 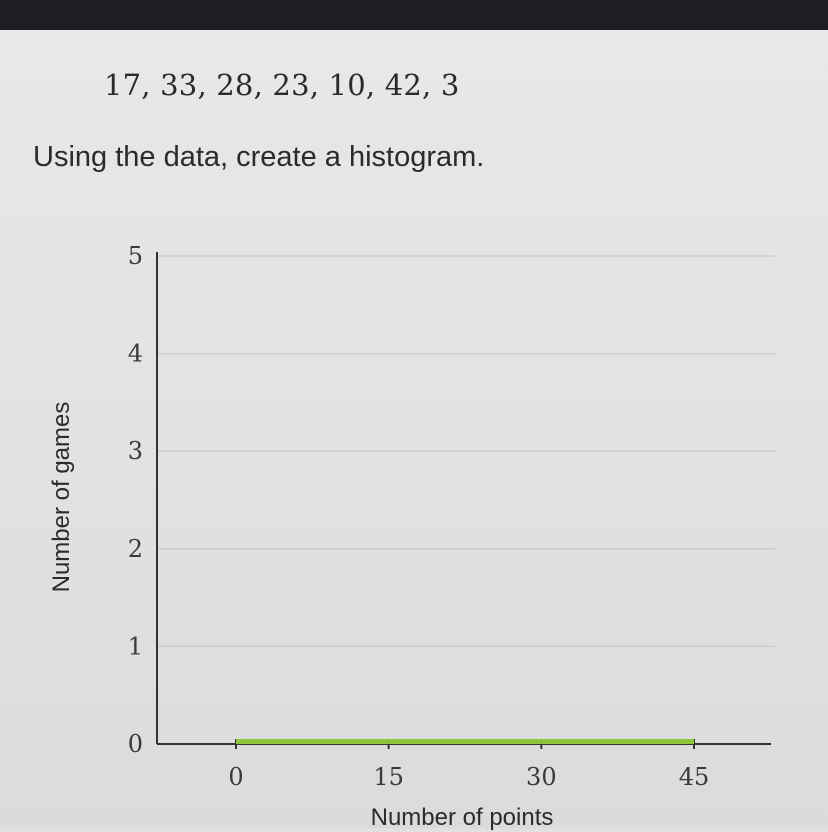 I want to click on y-tick-label-1: 1, so click(x=135, y=646).